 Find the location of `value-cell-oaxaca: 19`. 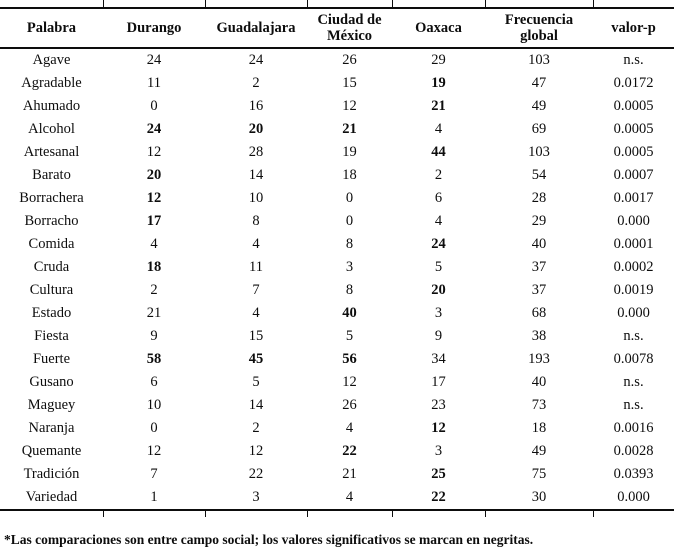

value-cell-oaxaca: 19 is located at coordinates (438, 83).